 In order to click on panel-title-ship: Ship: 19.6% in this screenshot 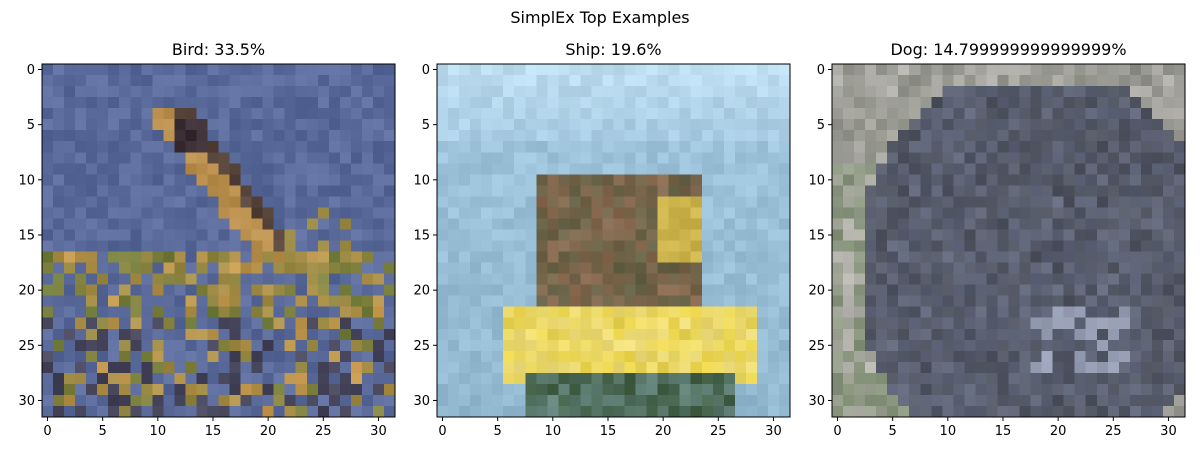, I will do `click(613, 49)`.